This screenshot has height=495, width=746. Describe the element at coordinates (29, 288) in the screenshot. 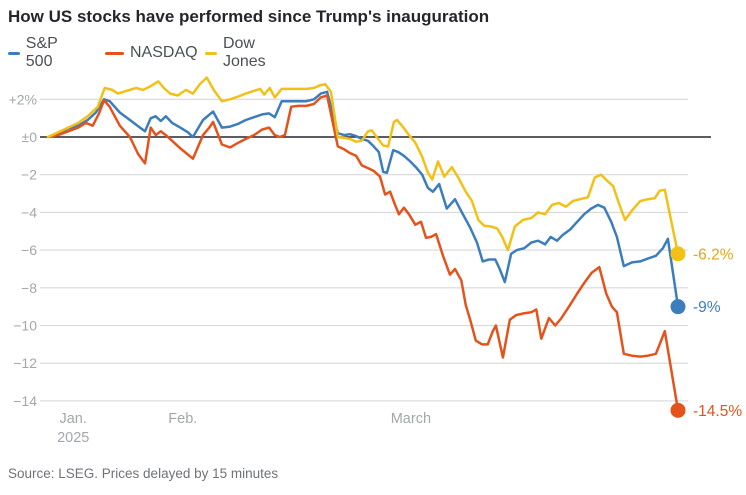

I see `y-tick-label: −8` at that location.